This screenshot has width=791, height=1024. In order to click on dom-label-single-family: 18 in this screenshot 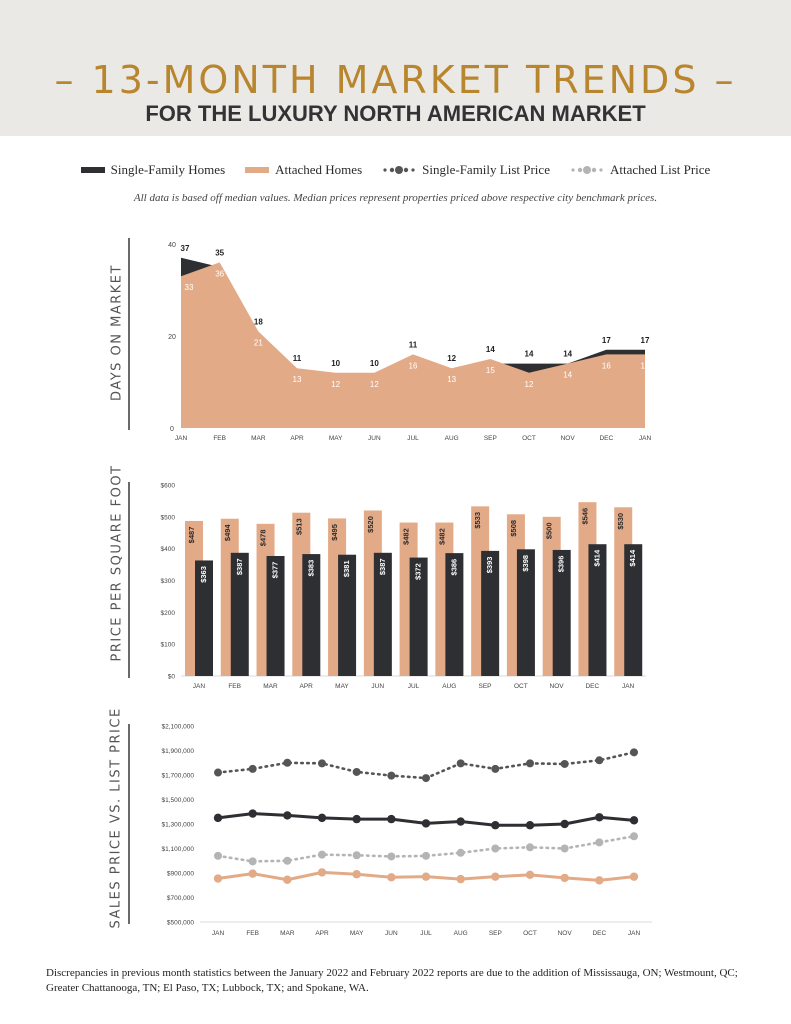, I will do `click(258, 321)`.